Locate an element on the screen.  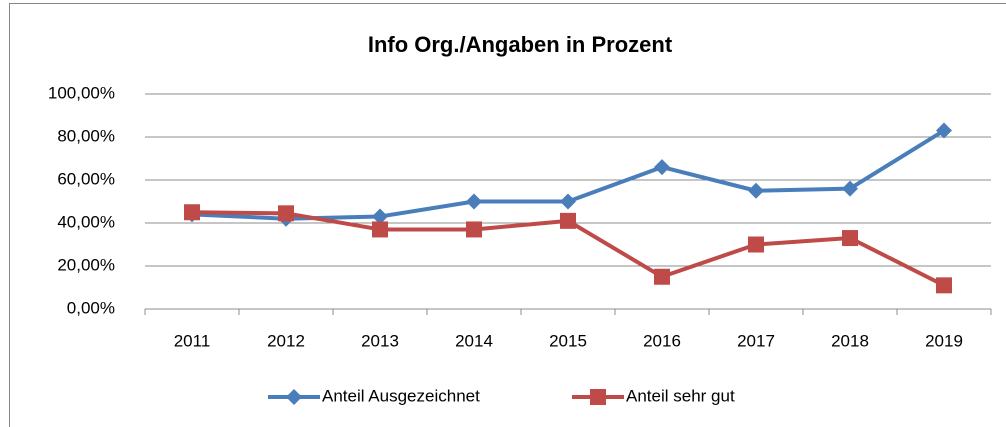
x-tick-label: 2017 is located at coordinates (756, 340).